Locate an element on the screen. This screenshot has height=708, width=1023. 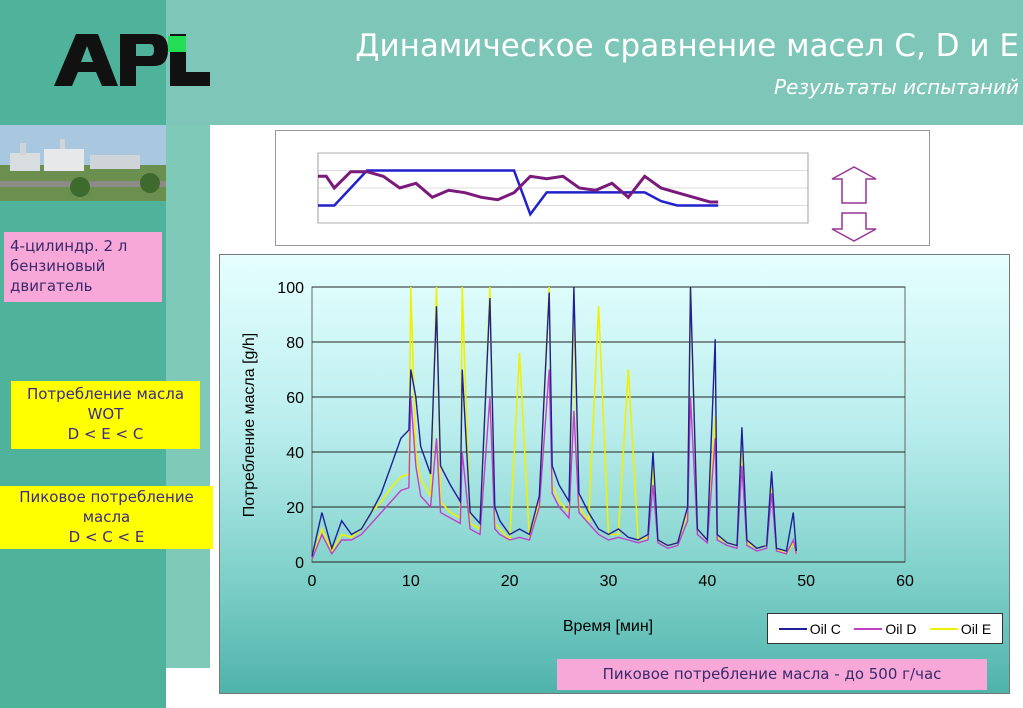
x-tick-label: 0 is located at coordinates (312, 581).